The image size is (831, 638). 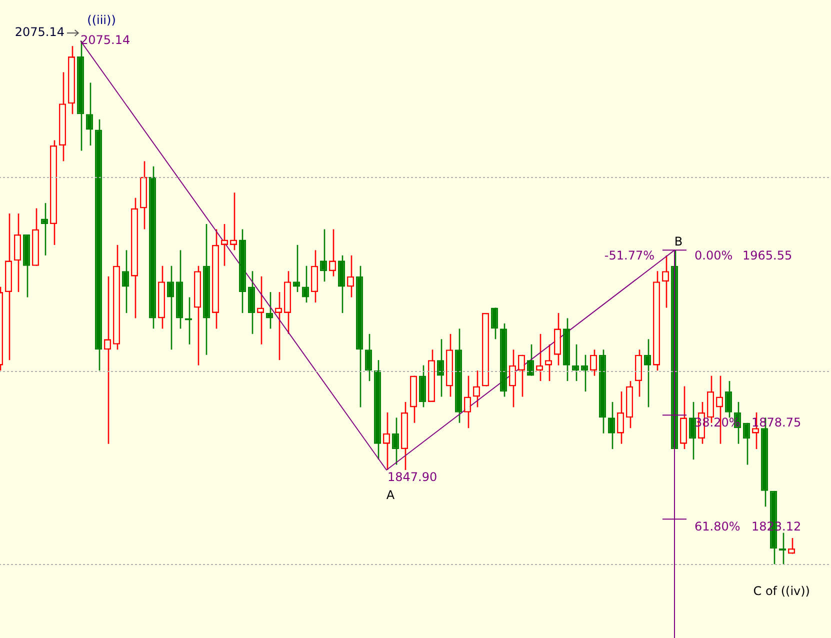 What do you see at coordinates (39, 31) in the screenshot?
I see `text: 2075.14` at bounding box center [39, 31].